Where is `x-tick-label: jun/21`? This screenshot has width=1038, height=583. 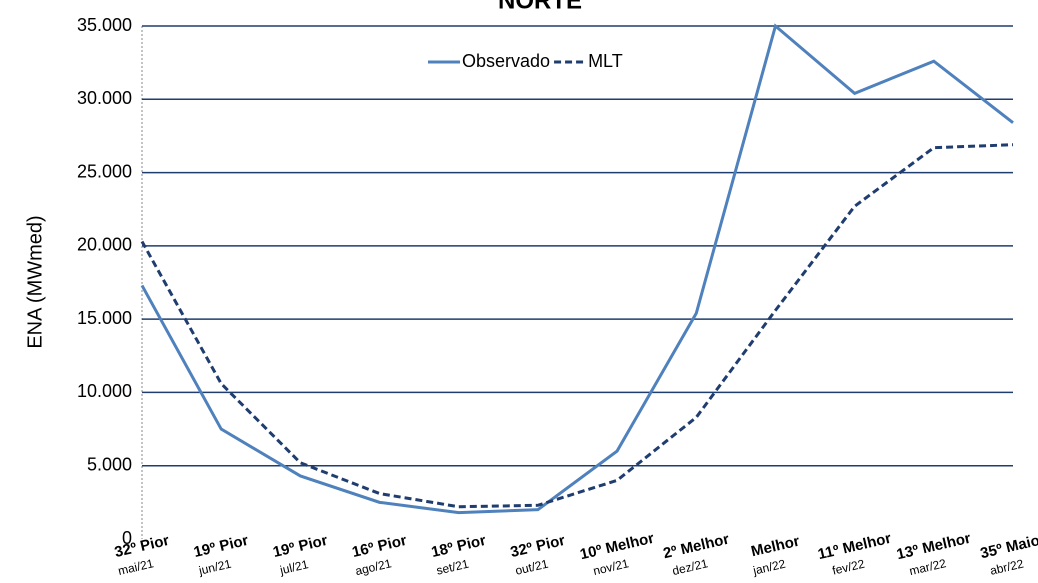 x-tick-label: jun/21 is located at coordinates (215, 567).